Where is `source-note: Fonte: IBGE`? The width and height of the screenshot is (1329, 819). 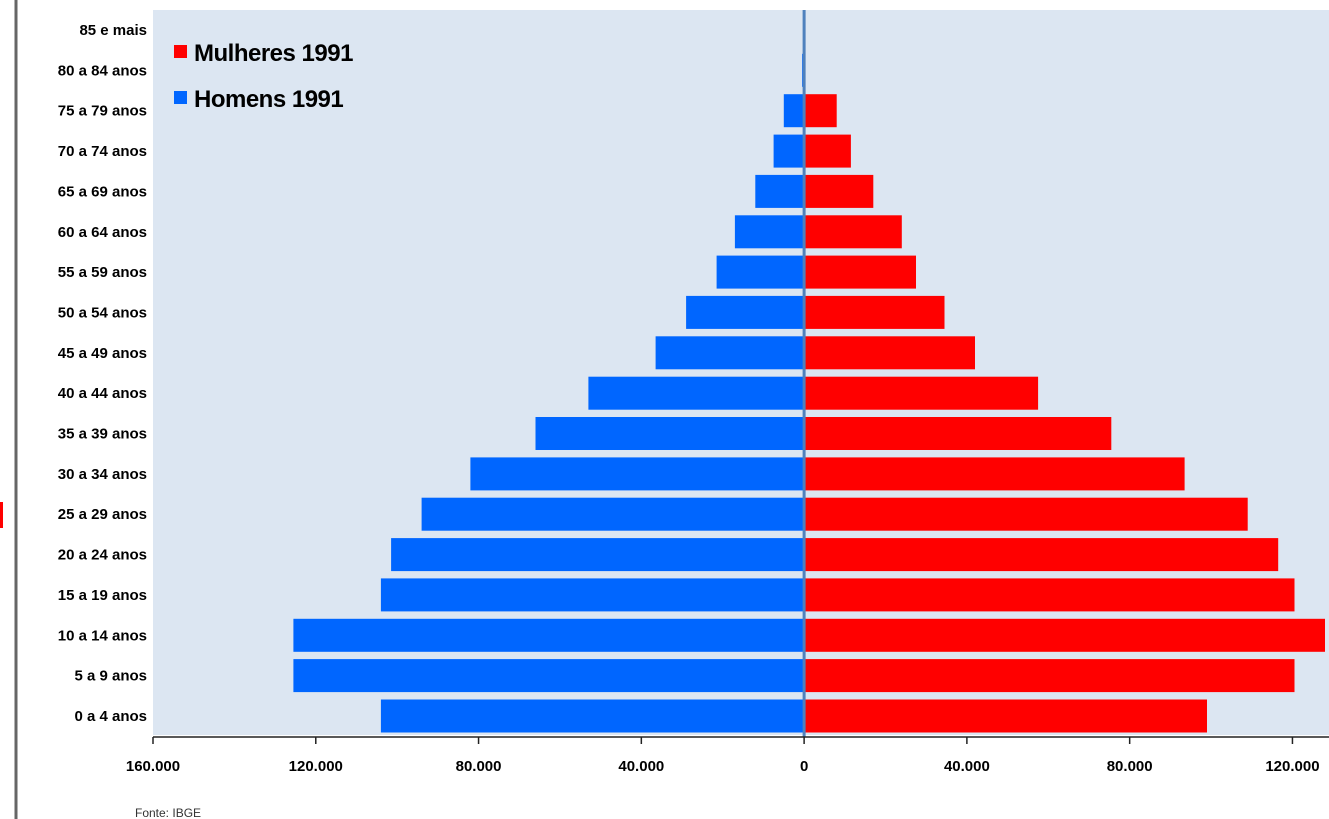 source-note: Fonte: IBGE is located at coordinates (168, 812).